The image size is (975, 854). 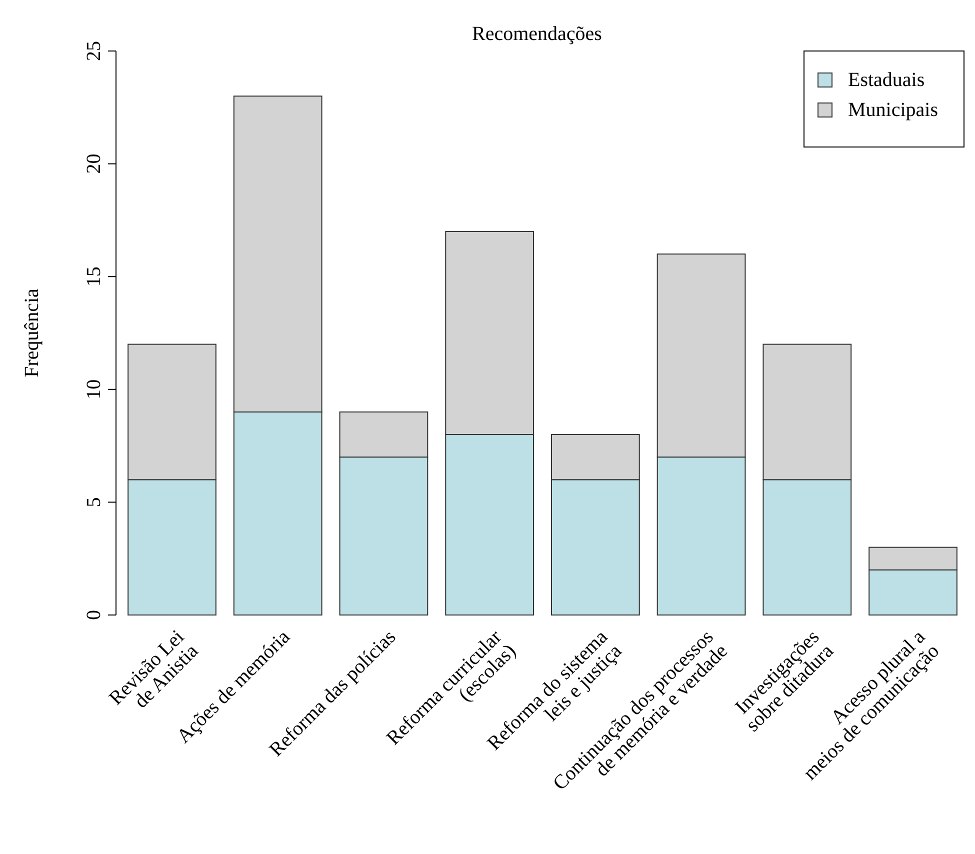 I want to click on y-tick-label: 25, so click(x=94, y=51).